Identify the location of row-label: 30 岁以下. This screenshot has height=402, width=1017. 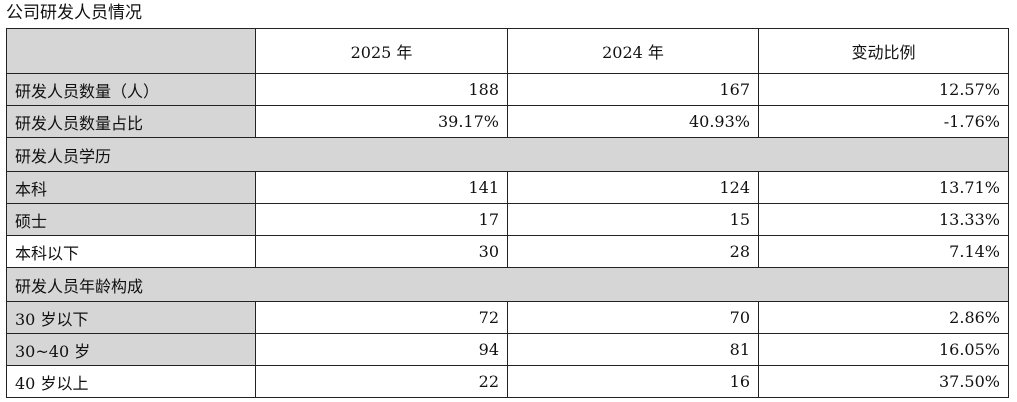
(131, 317).